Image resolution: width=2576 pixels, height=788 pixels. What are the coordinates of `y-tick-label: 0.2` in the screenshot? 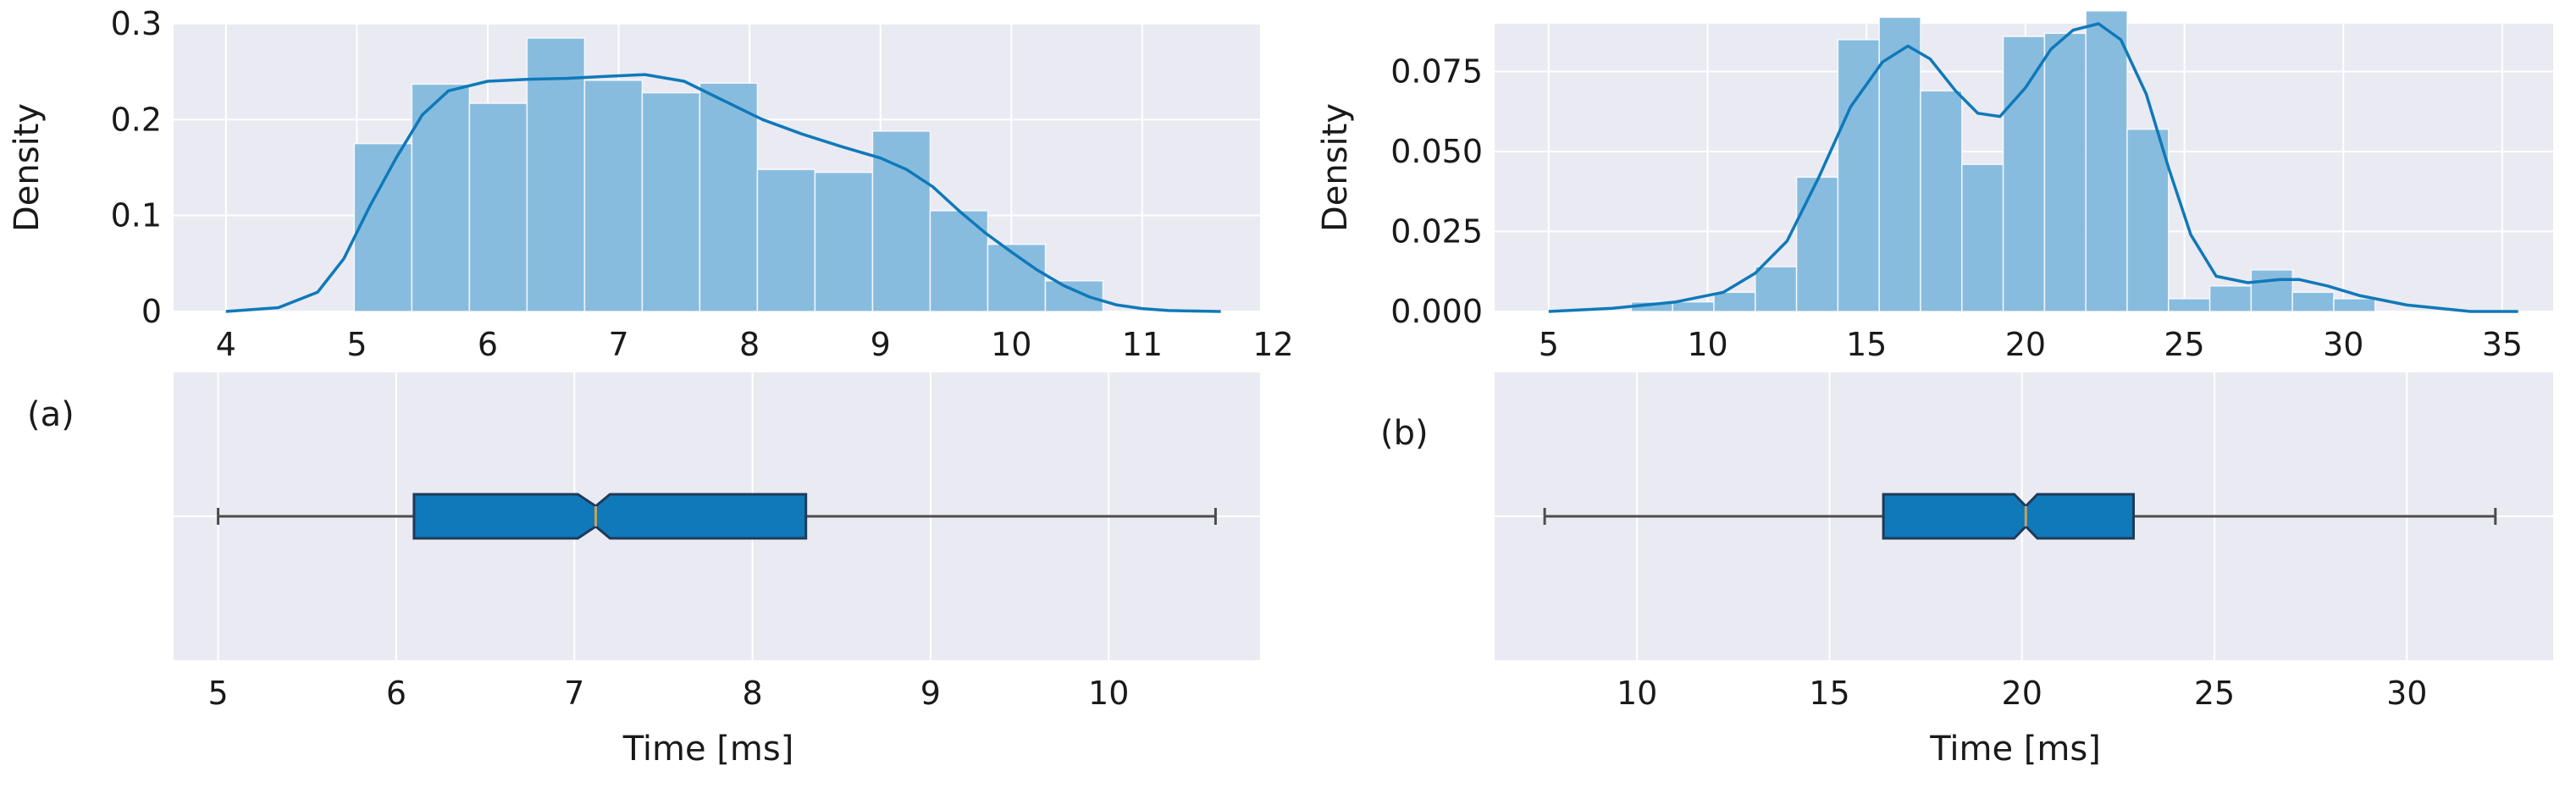 It's located at (136, 120).